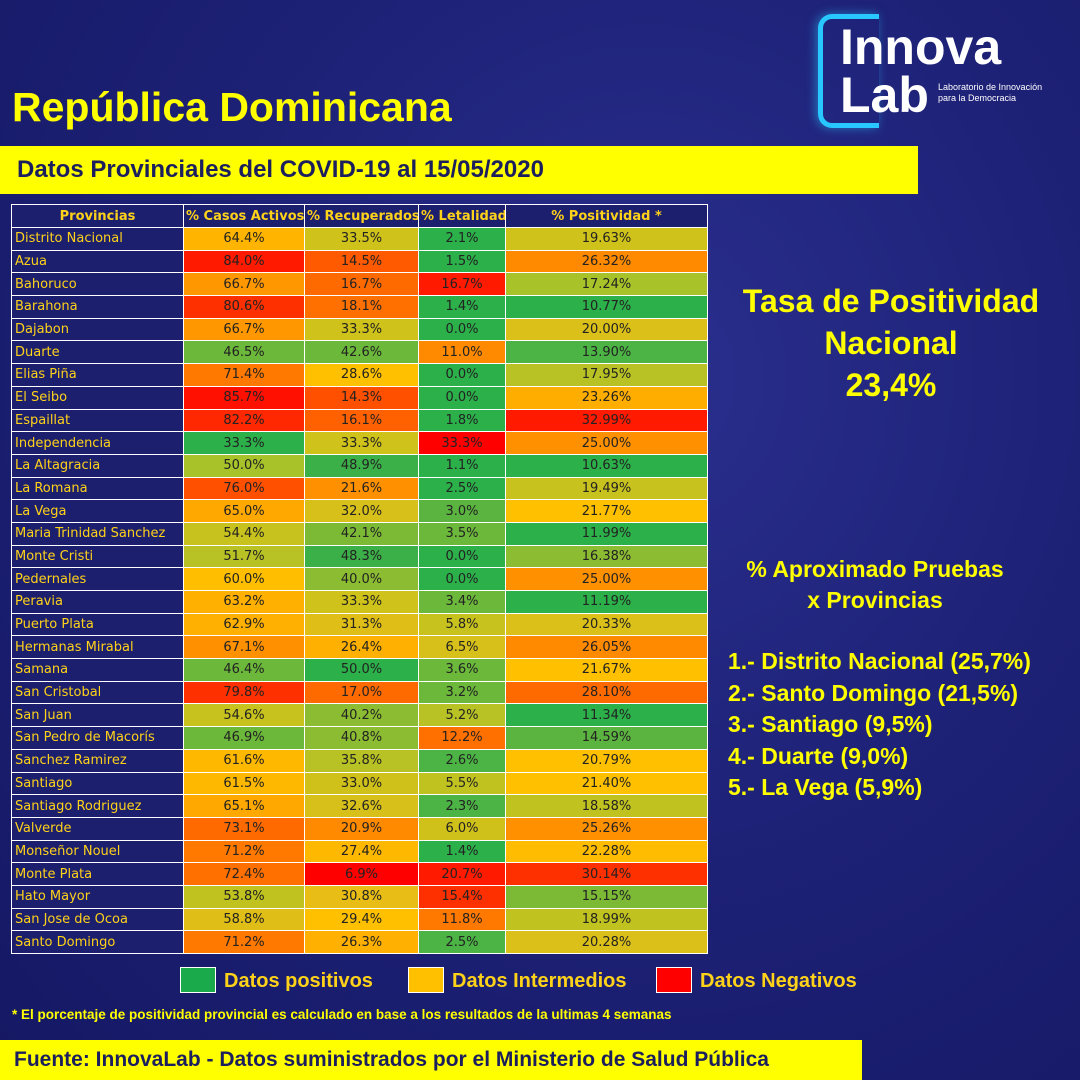  What do you see at coordinates (606, 738) in the screenshot?
I see `cell-positividad: 14.59%` at bounding box center [606, 738].